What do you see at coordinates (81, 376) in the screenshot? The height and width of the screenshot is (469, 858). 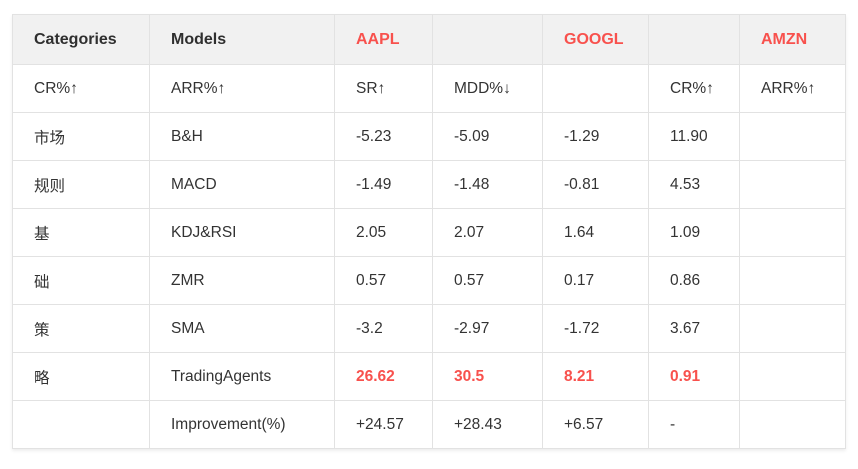 I see `category-cell: 略` at bounding box center [81, 376].